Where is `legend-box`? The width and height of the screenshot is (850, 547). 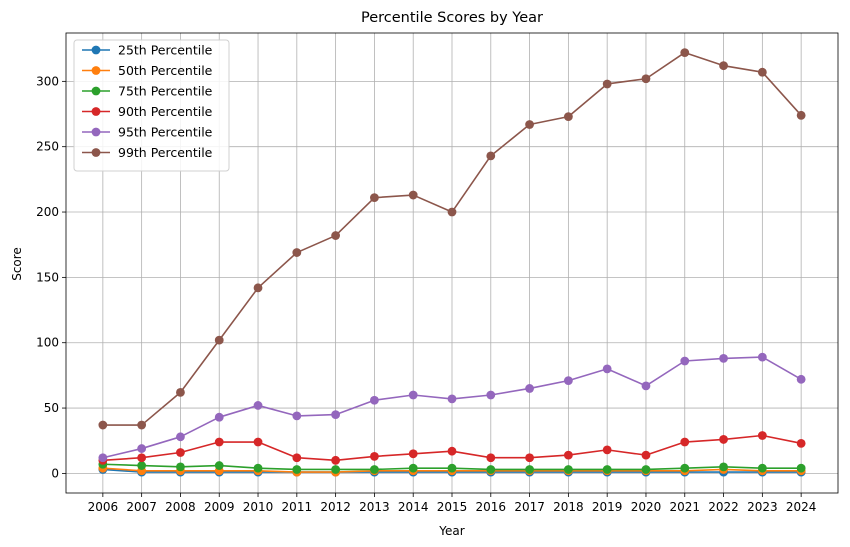 legend-box is located at coordinates (151, 105).